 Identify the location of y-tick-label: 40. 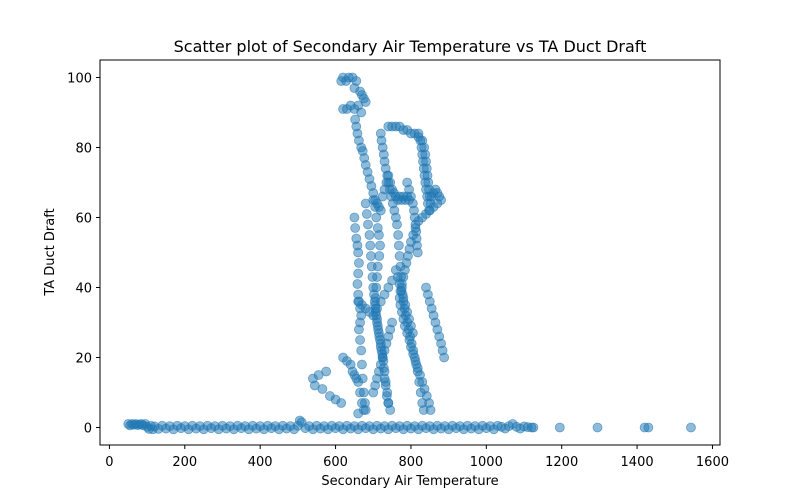
(83, 289).